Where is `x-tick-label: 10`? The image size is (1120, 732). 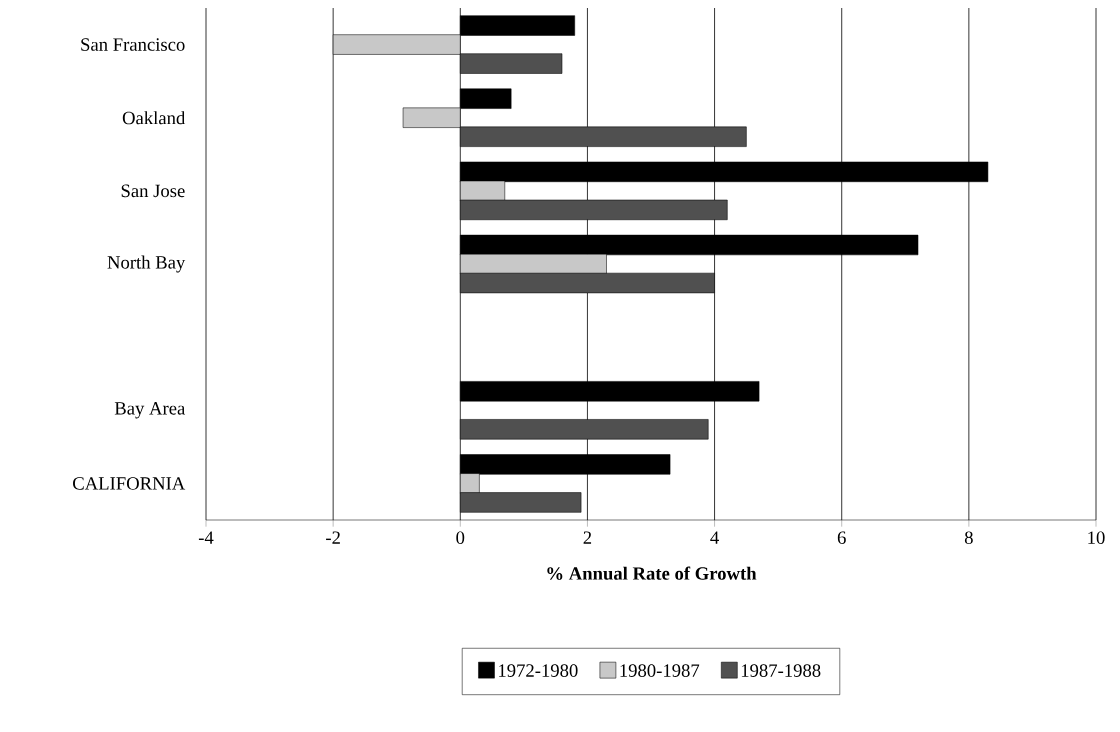 x-tick-label: 10 is located at coordinates (1096, 537).